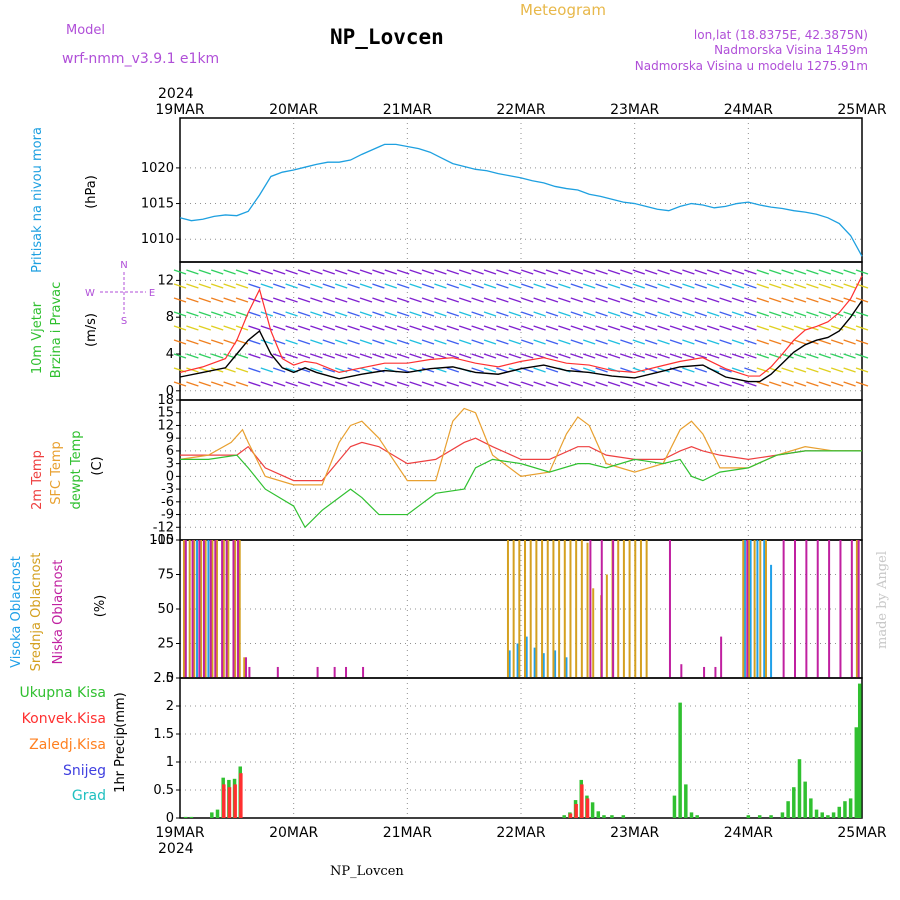 This screenshot has height=900, width=900. What do you see at coordinates (37, 200) in the screenshot?
I see `pressure-ylabel: Pritisak na nivou mora` at bounding box center [37, 200].